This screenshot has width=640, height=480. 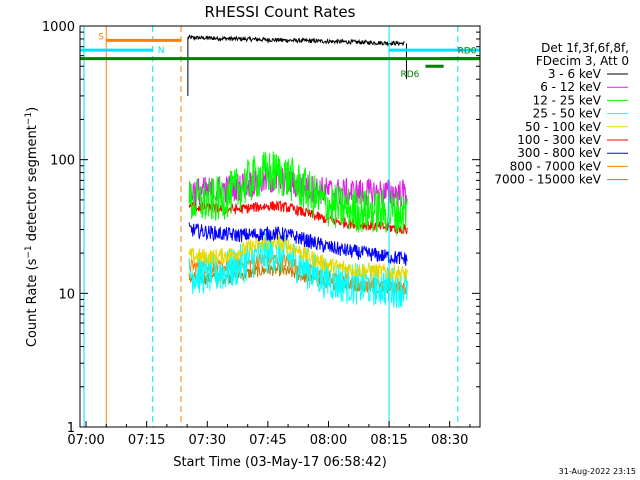 I want to click on legend-label: 3 - 6 keV, so click(x=575, y=74).